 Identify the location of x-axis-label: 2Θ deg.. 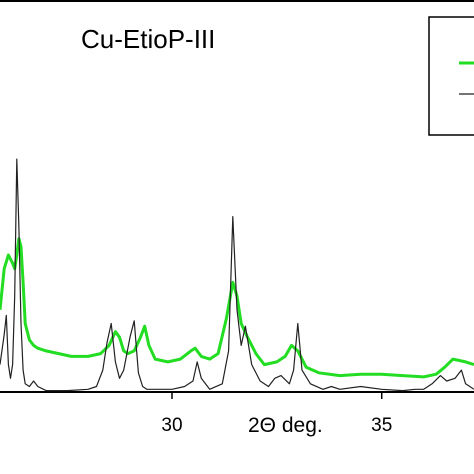
(285, 425).